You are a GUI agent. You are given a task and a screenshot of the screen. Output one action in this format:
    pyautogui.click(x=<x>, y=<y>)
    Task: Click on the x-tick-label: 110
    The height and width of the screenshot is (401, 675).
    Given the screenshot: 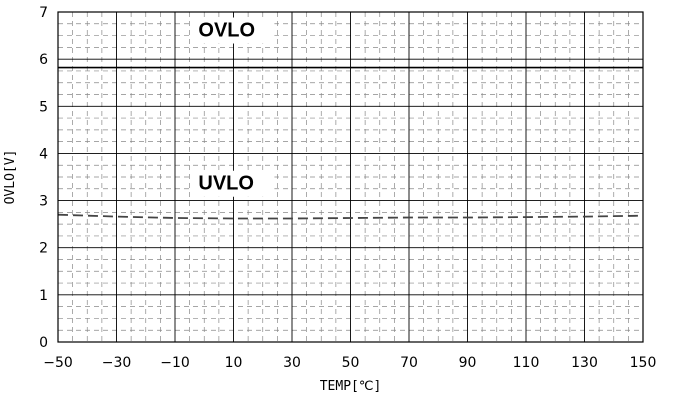 What is the action you would take?
    pyautogui.click(x=526, y=363)
    